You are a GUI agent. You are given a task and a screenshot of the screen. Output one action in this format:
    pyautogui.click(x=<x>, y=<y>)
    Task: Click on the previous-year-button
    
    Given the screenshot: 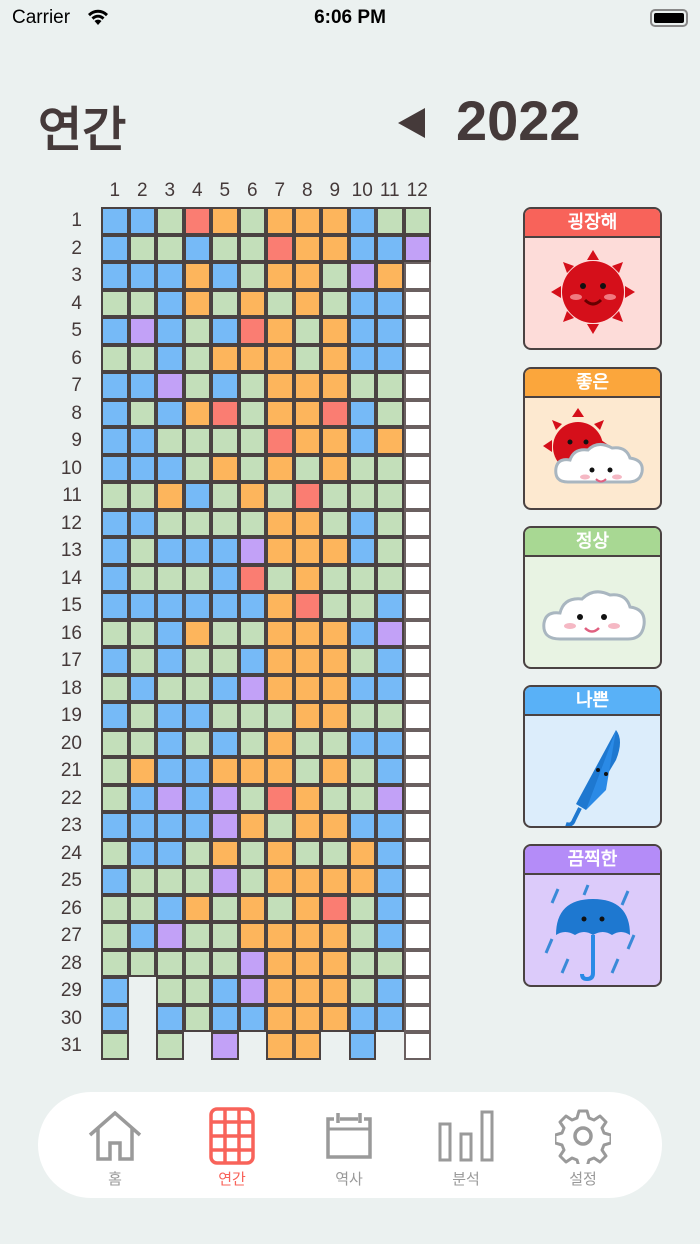 What is the action you would take?
    pyautogui.click(x=411, y=123)
    